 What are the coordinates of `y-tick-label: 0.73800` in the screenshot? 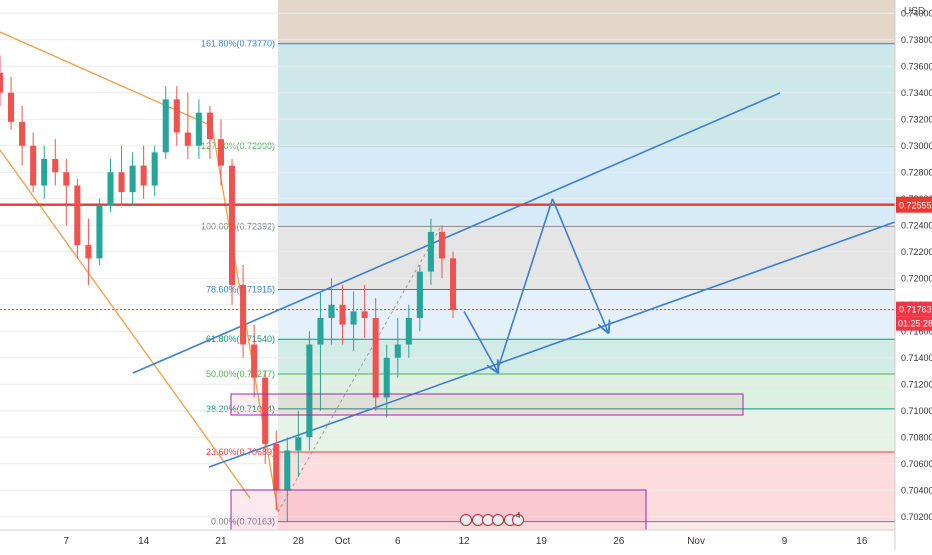 It's located at (916, 40).